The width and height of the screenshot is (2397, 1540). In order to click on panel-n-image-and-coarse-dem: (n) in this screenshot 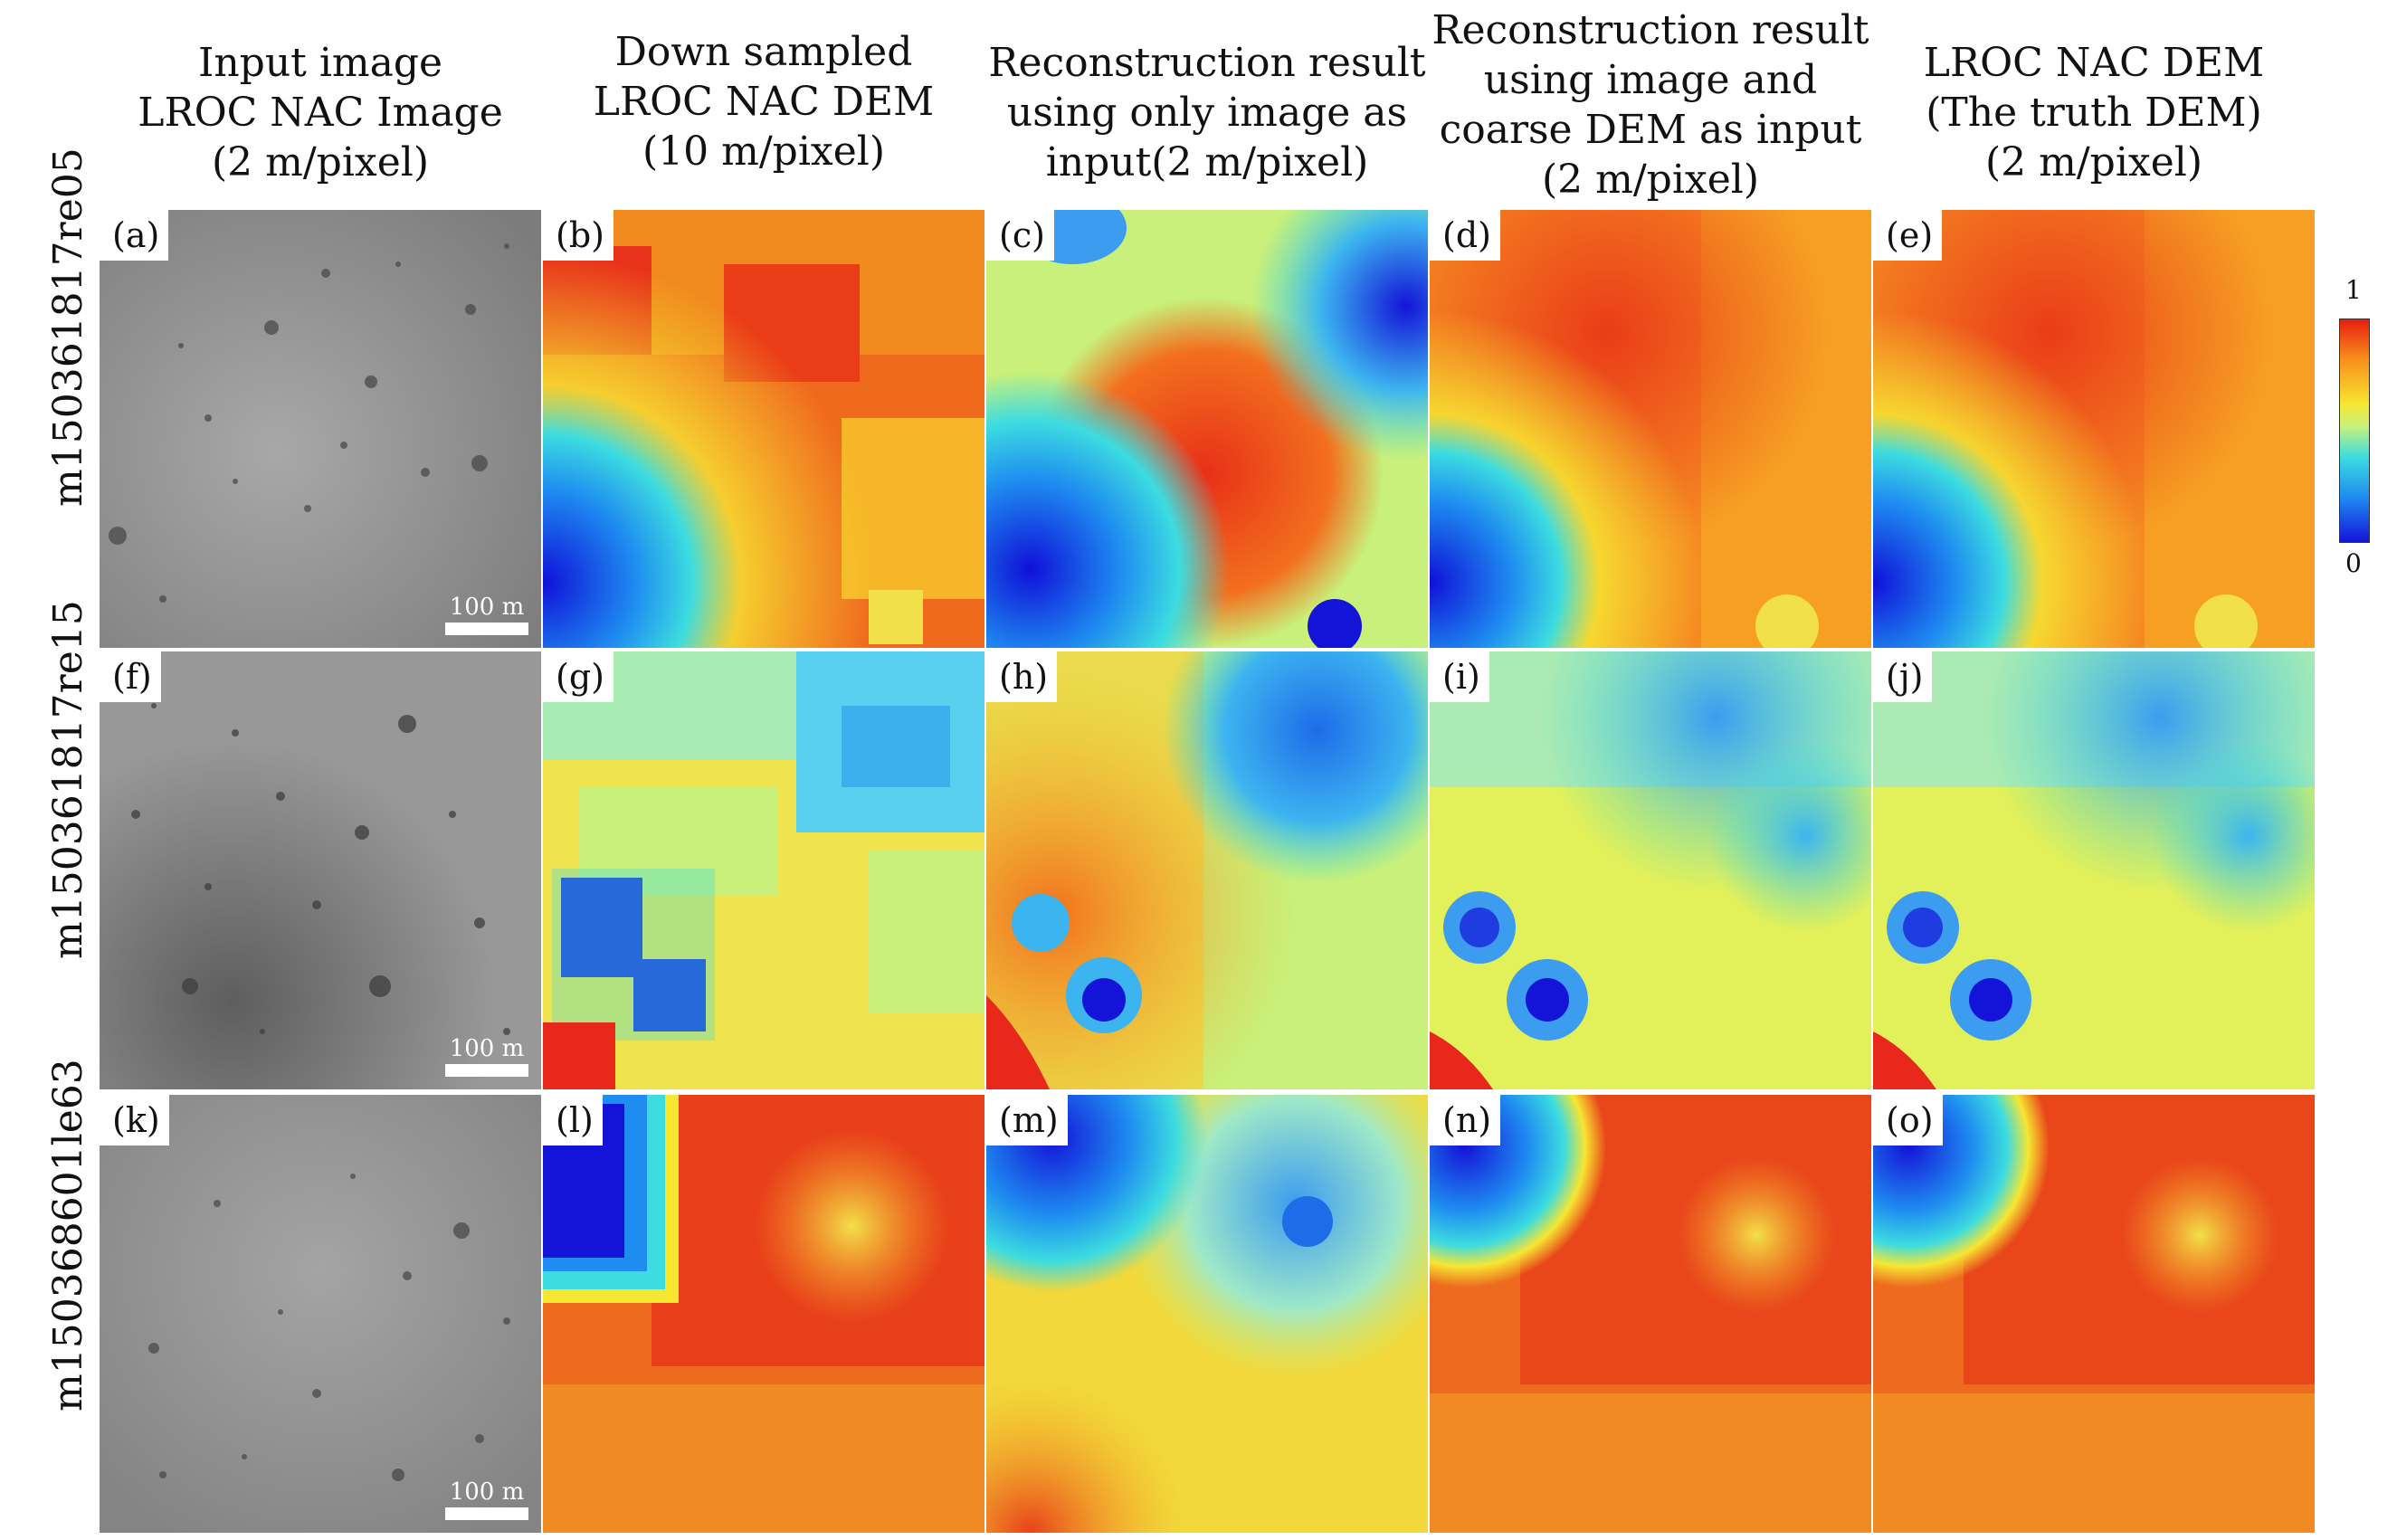, I will do `click(1650, 1314)`.